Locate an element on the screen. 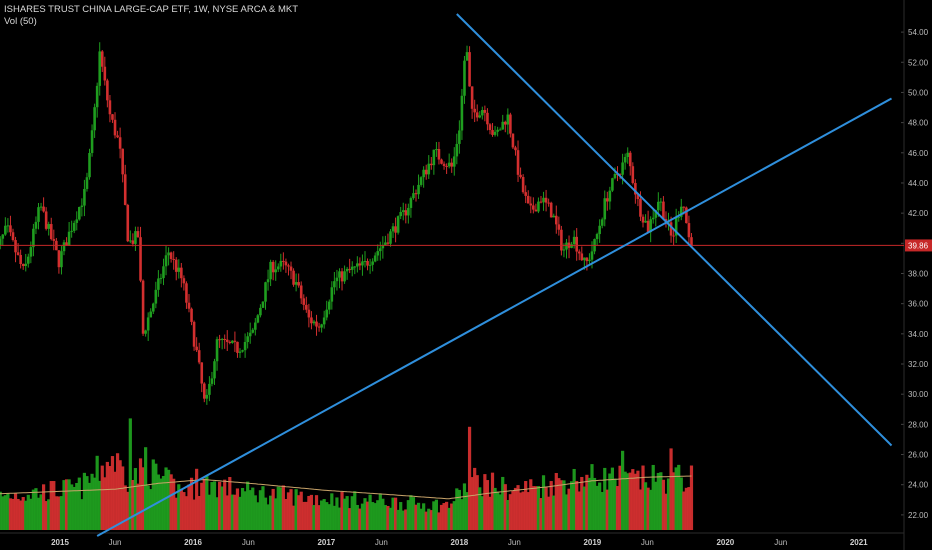  price-tick-label: 24.00 is located at coordinates (918, 485).